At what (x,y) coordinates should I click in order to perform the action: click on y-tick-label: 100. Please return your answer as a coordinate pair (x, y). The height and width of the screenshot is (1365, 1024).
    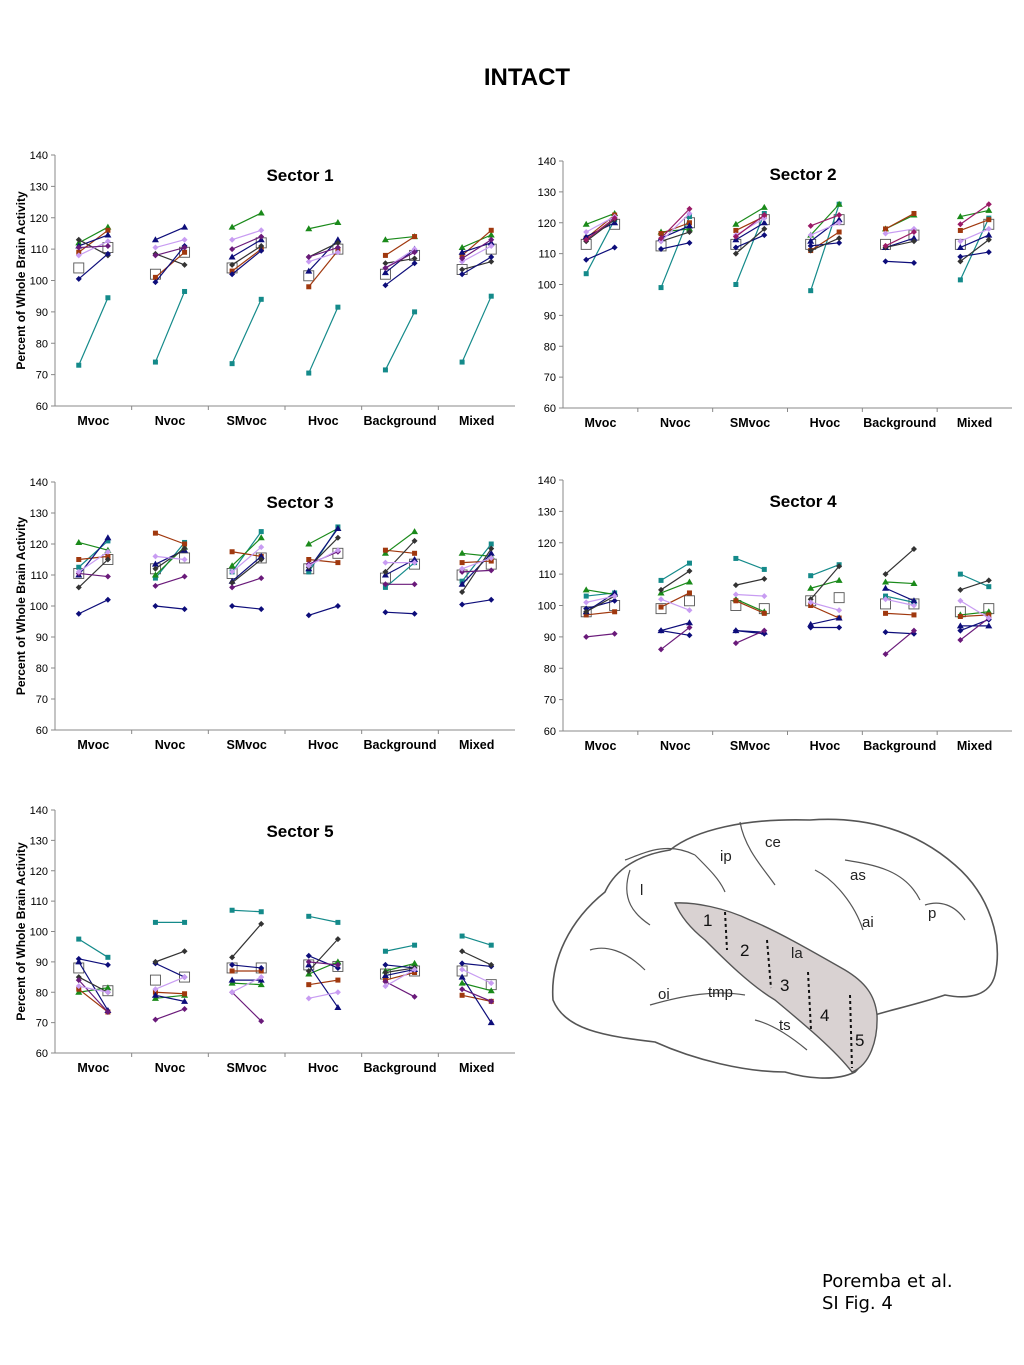
    Looking at the image, I should click on (547, 607).